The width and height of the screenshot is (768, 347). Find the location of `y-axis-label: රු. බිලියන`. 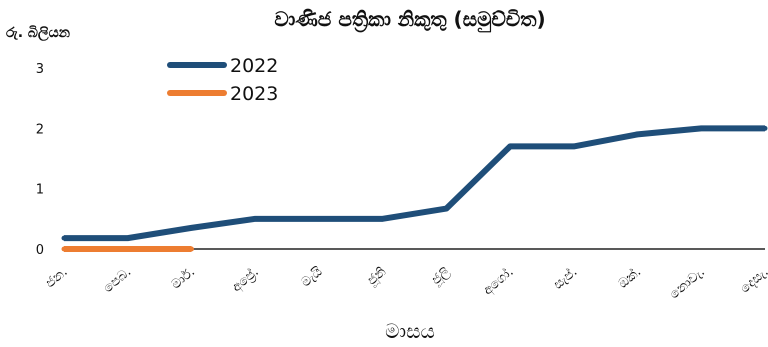

y-axis-label: රු. බිලියන is located at coordinates (38, 33).